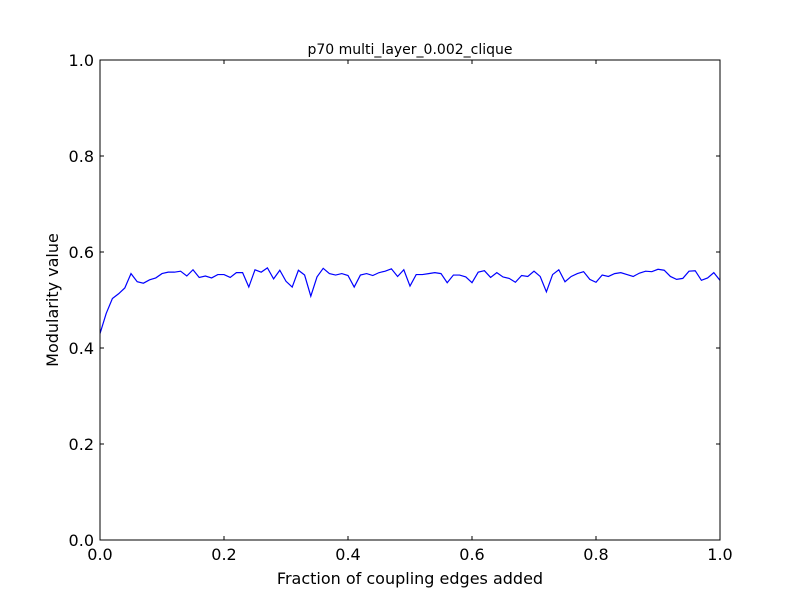 Image resolution: width=800 pixels, height=605 pixels. I want to click on y-tick-label: 1.0, so click(81, 60).